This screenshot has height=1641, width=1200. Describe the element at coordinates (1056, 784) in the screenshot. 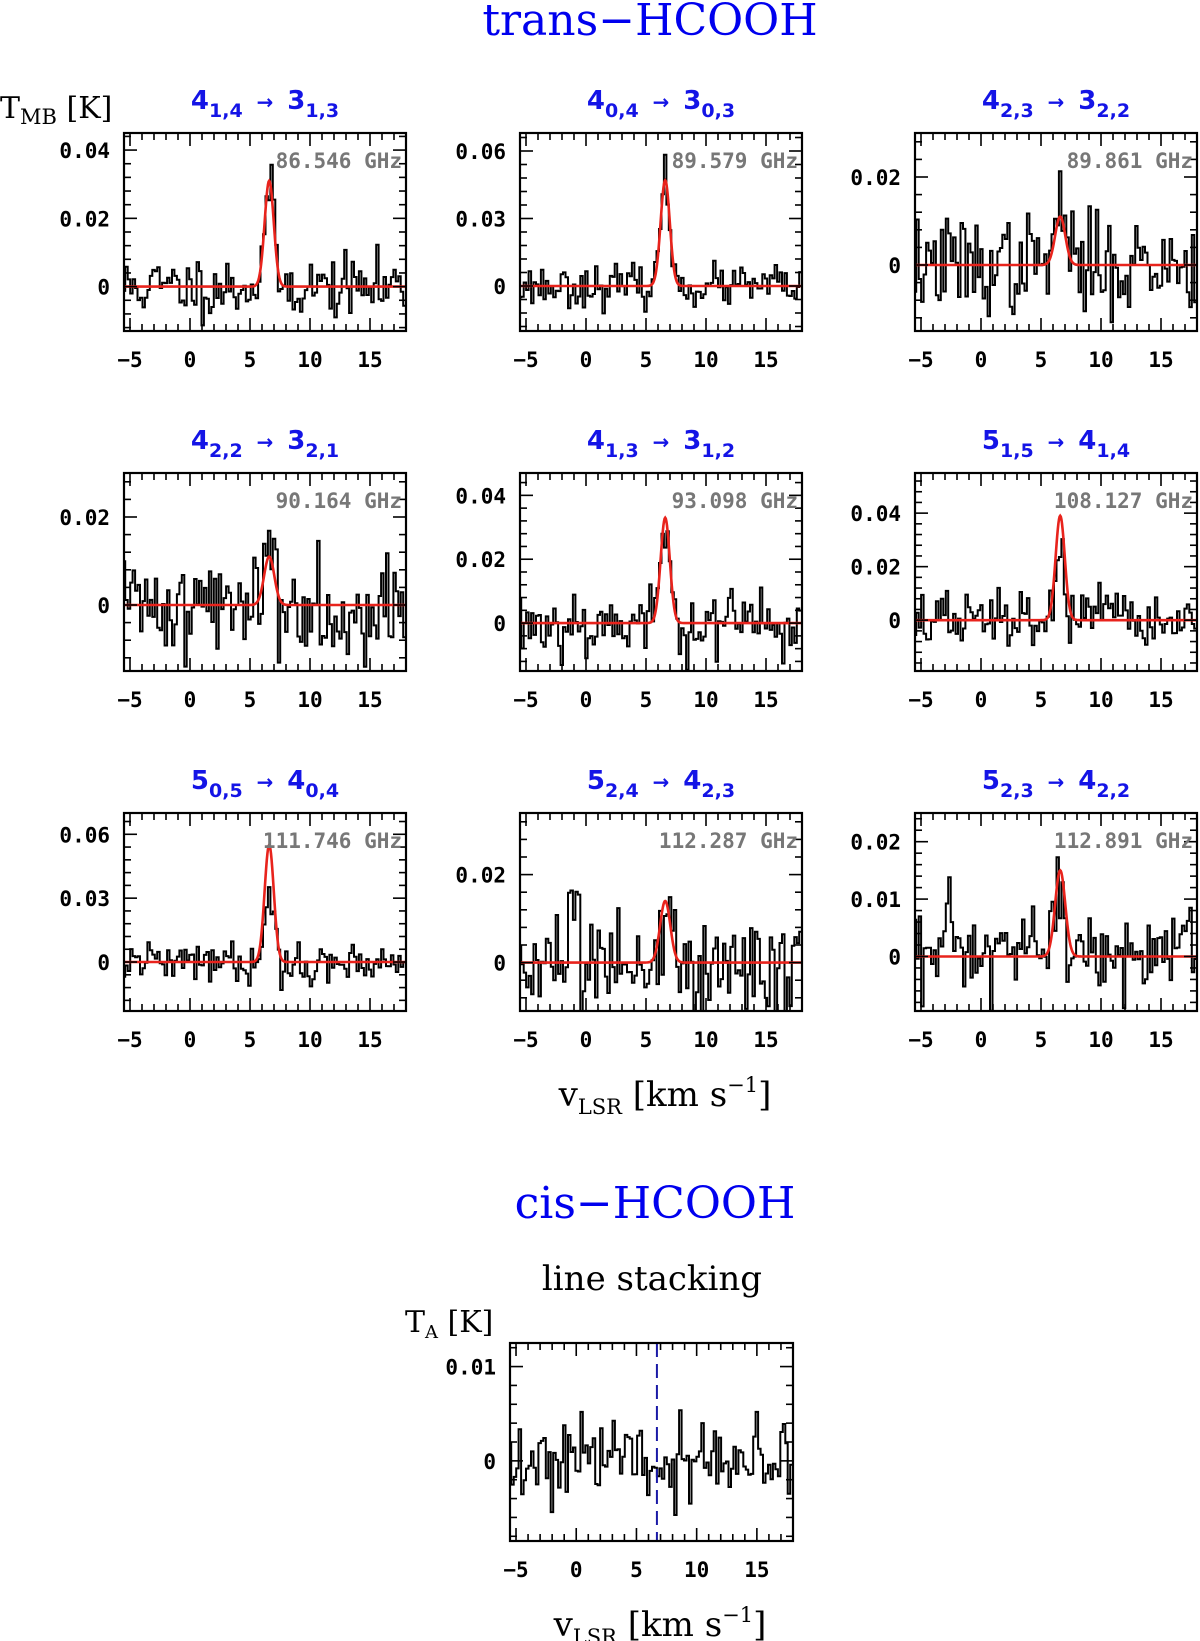

I see `transition-label: 52,3 → 42,2` at that location.